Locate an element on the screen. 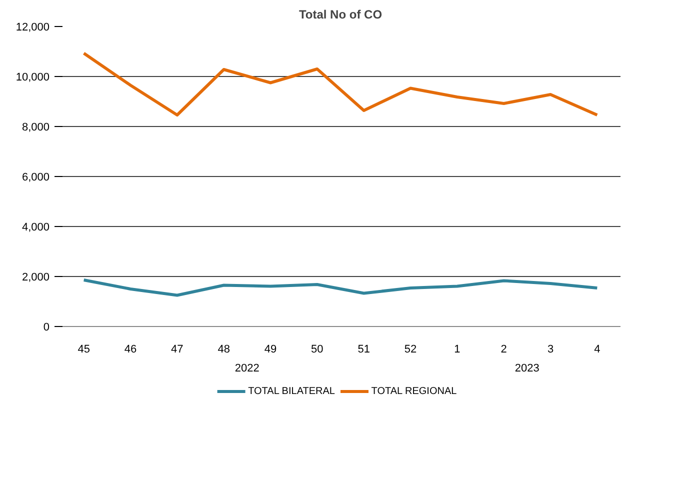 The width and height of the screenshot is (688, 501). y-tick-label: 2,000 is located at coordinates (36, 278).